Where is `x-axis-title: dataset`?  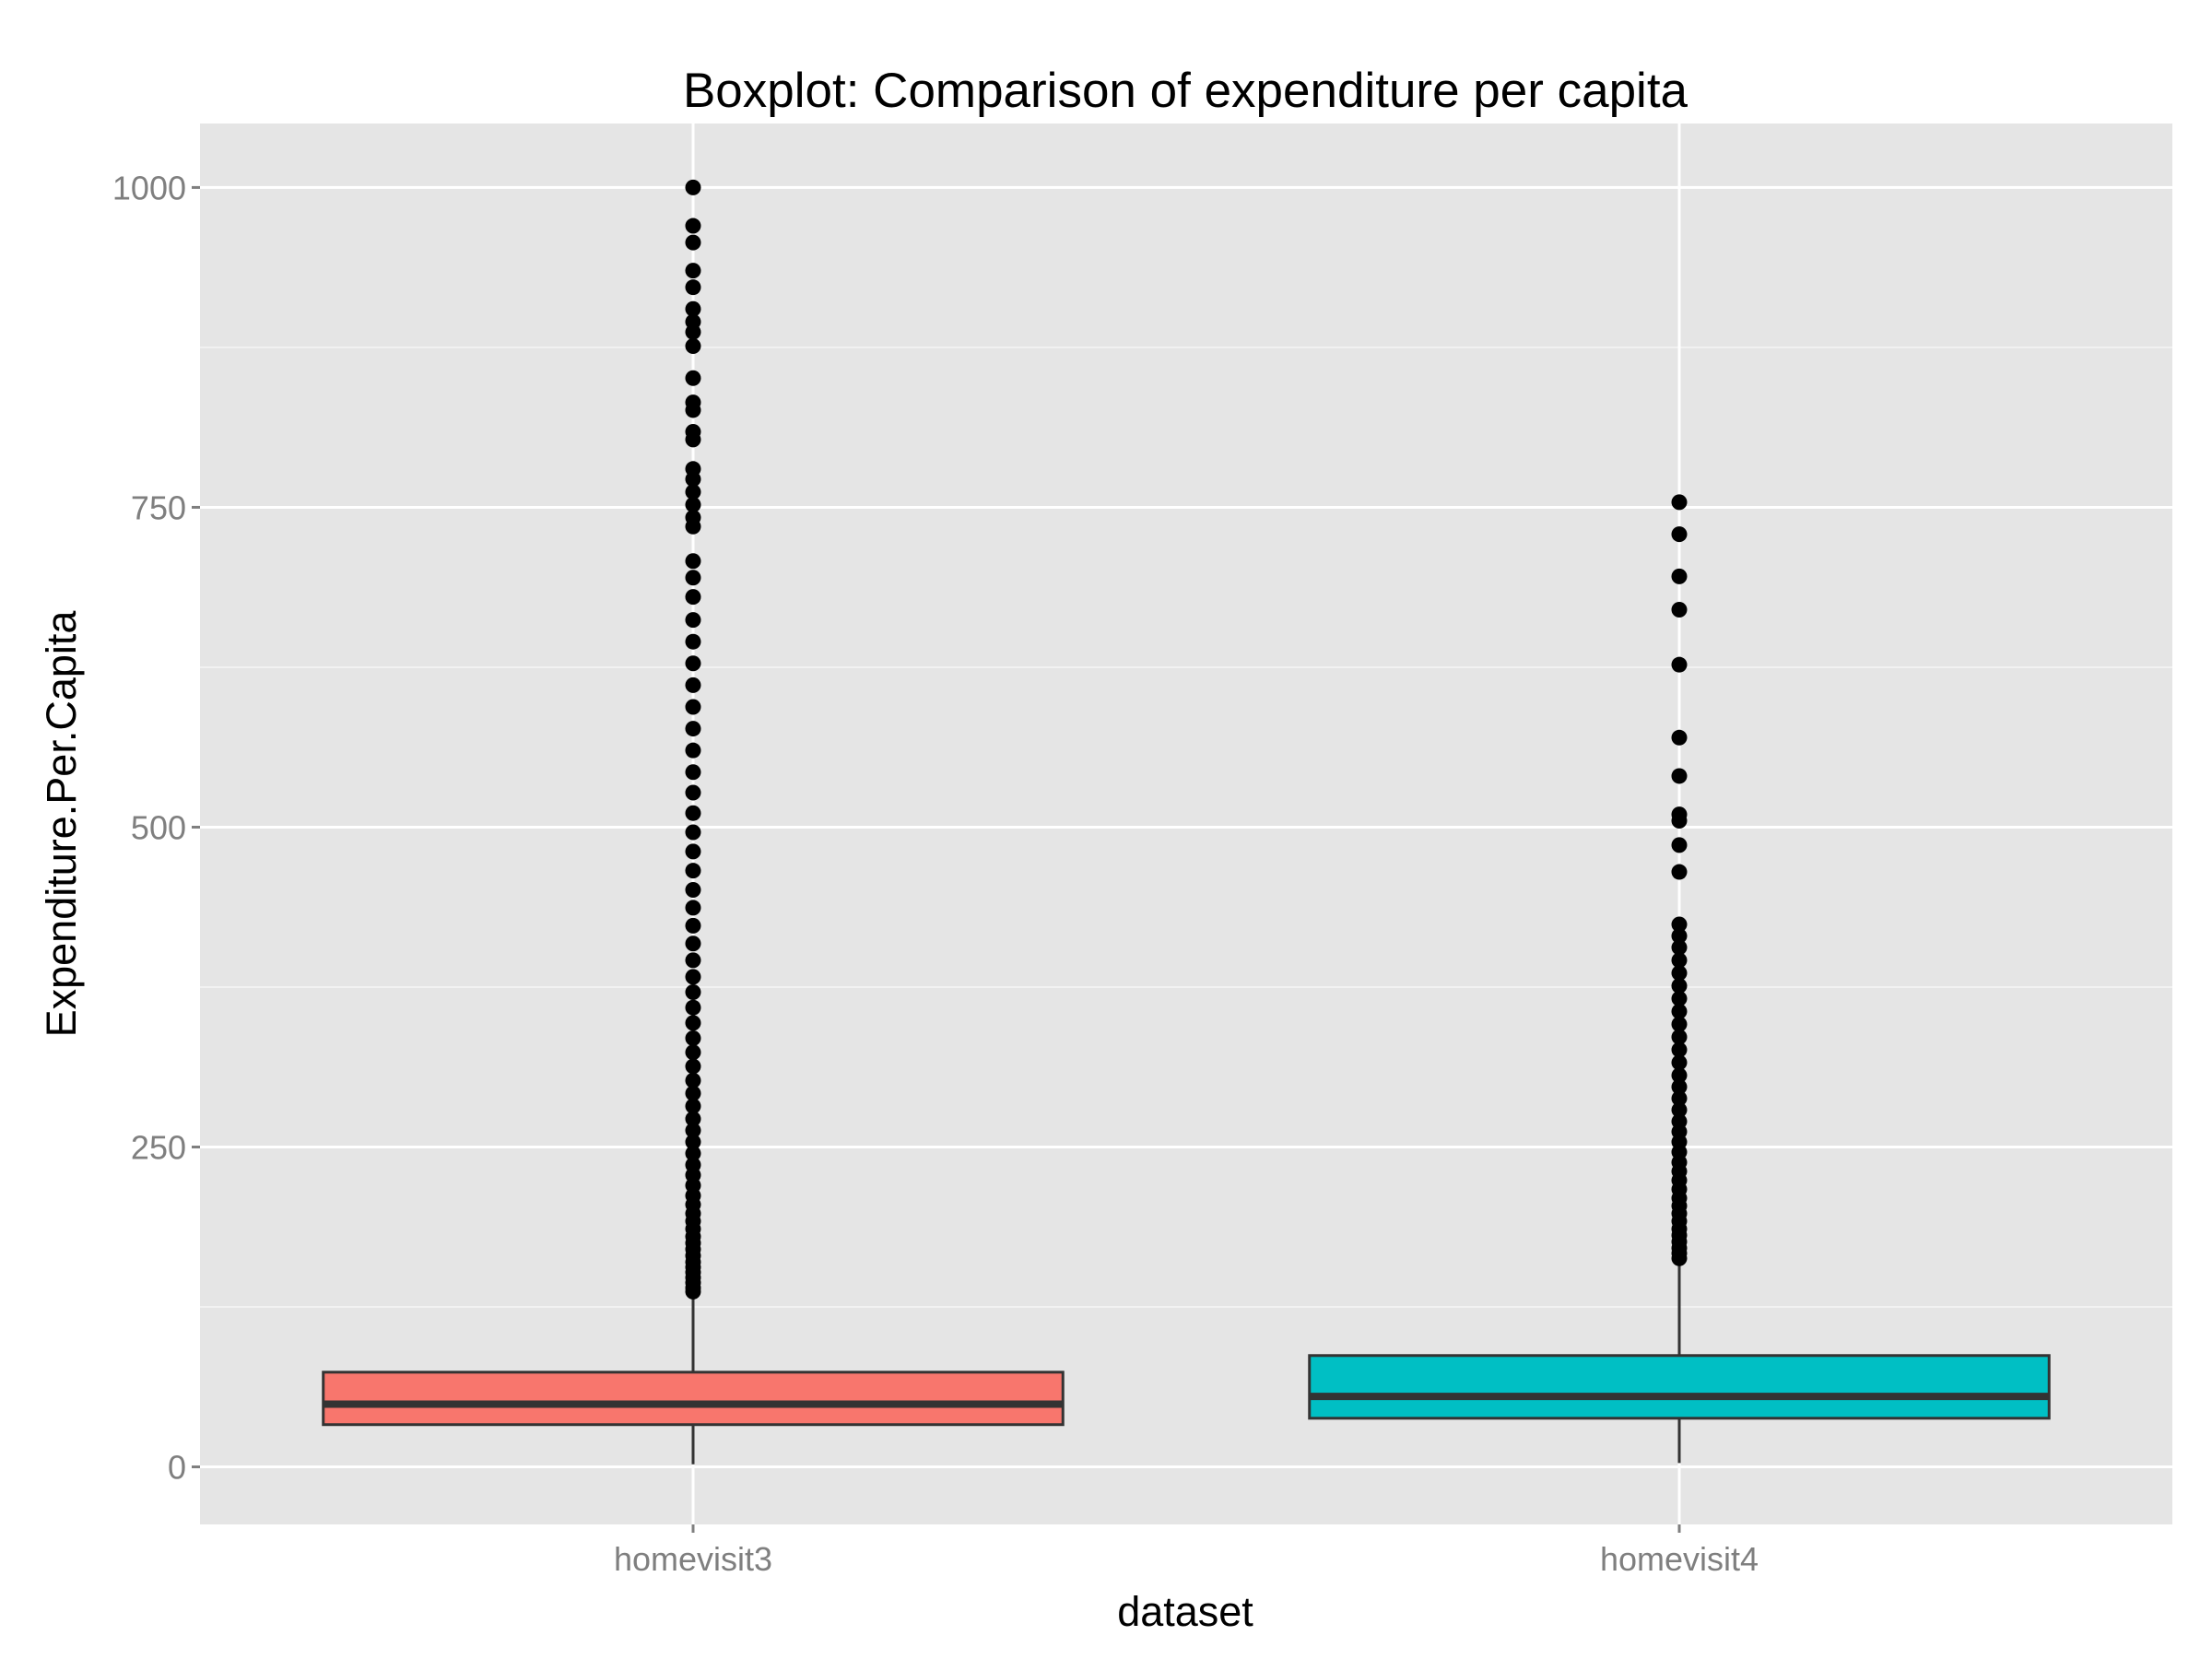 x-axis-title: dataset is located at coordinates (1185, 1611).